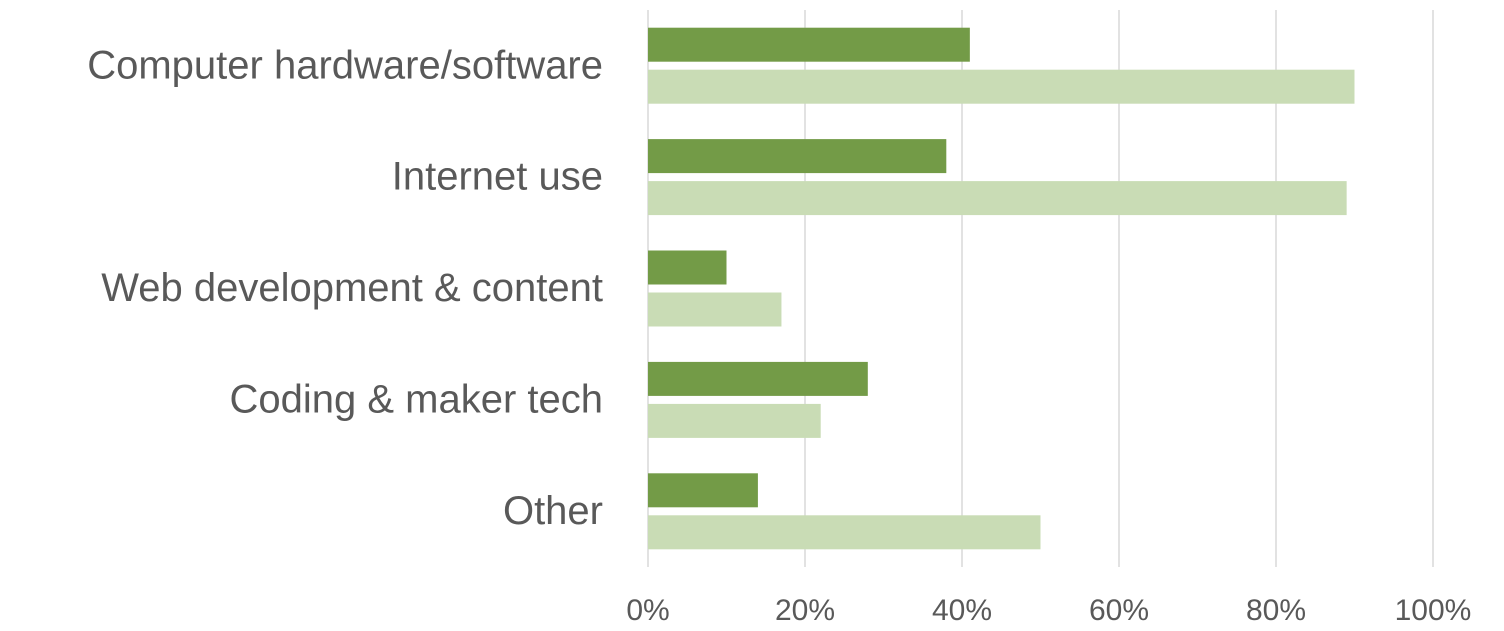 The width and height of the screenshot is (1504, 631). I want to click on x-tick-label: 80%, so click(1276, 610).